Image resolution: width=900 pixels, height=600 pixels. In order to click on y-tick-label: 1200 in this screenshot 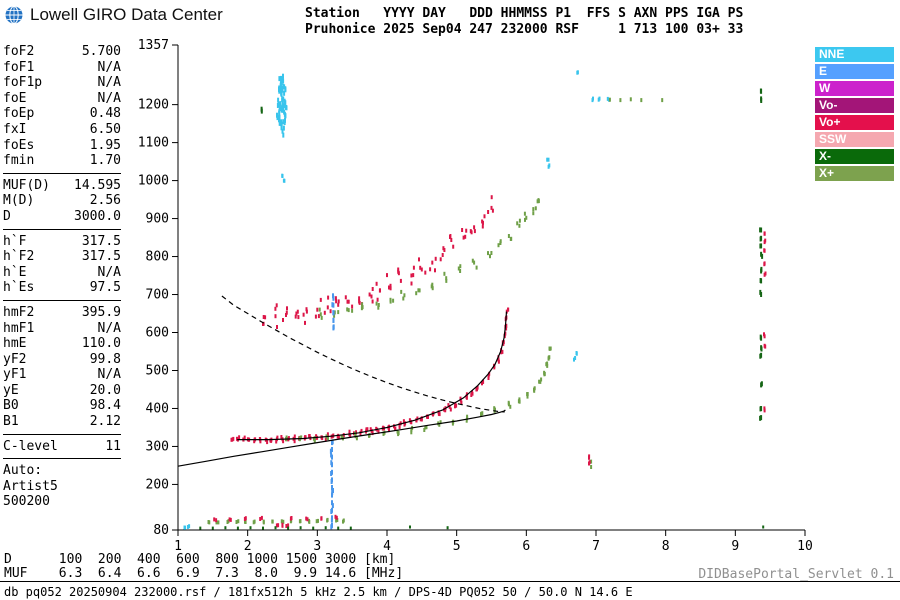, I will do `click(153, 105)`.